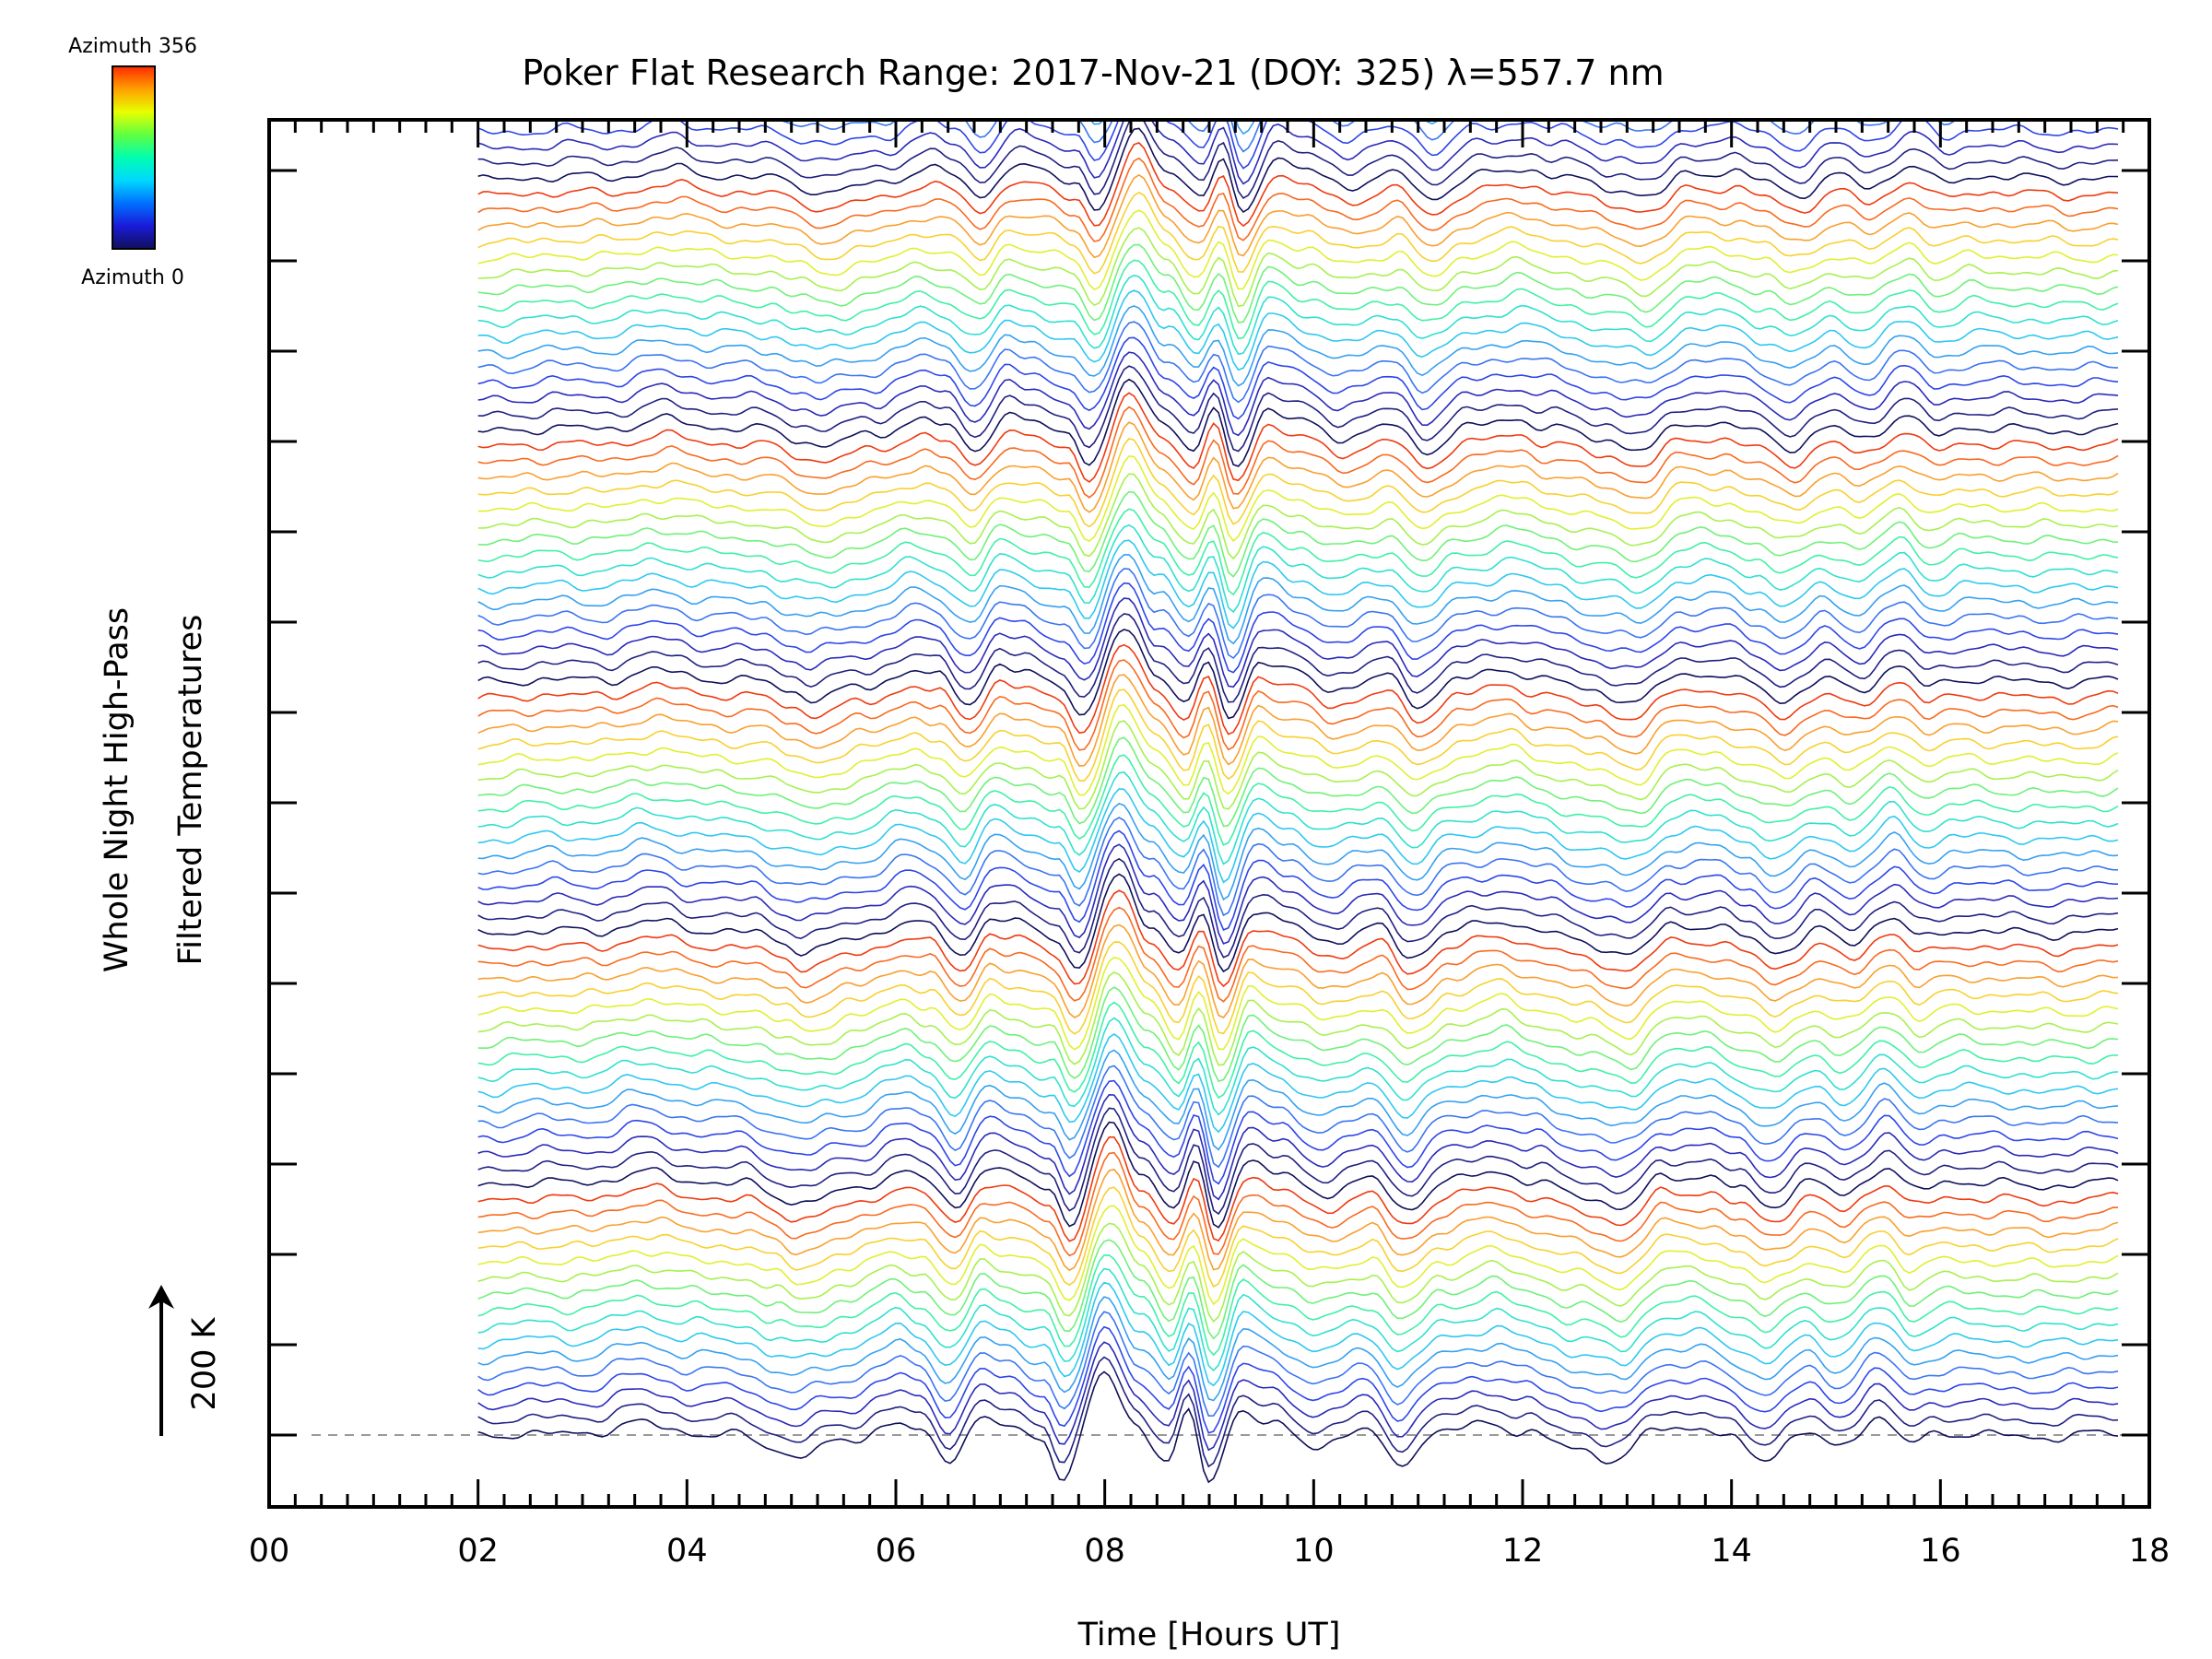  Describe the element at coordinates (1209, 1635) in the screenshot. I see `x-axis-label: Time [Hours UT]` at that location.